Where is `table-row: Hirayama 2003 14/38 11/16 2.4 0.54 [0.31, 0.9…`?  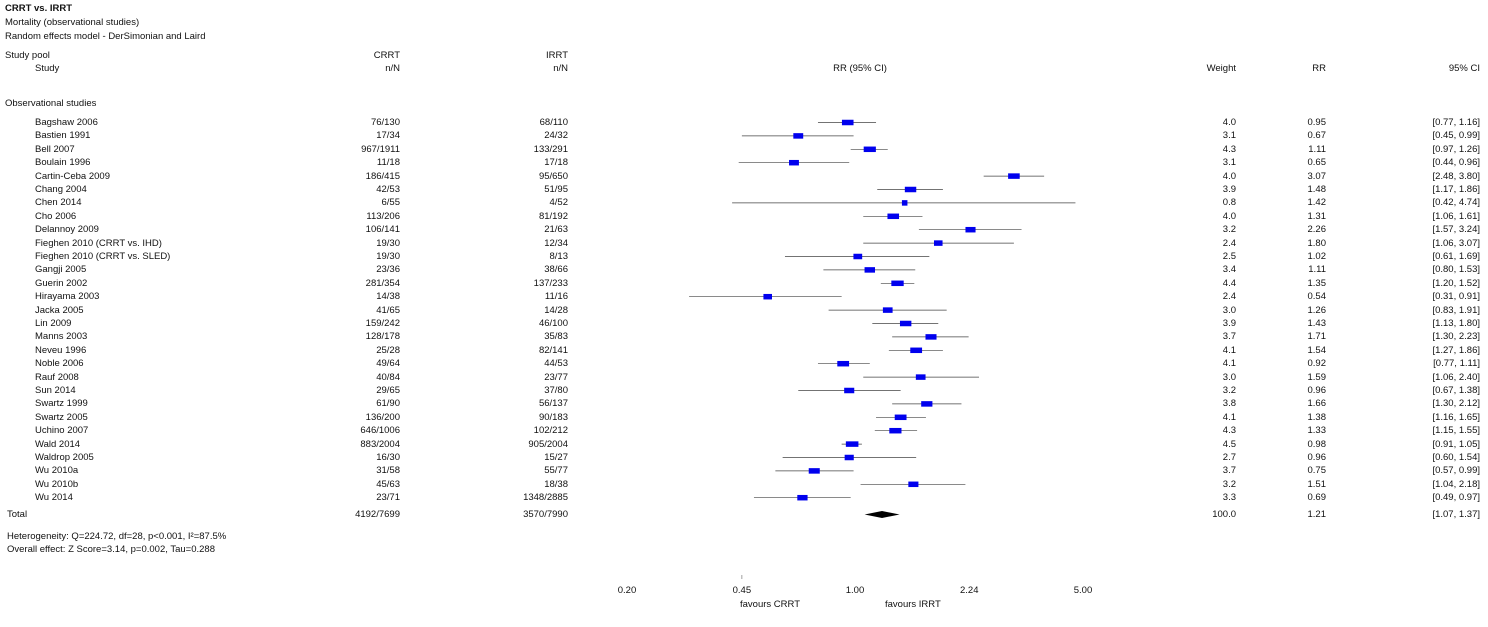 table-row: Hirayama 2003 14/38 11/16 2.4 0.54 [0.31, 0.9… is located at coordinates (744, 296).